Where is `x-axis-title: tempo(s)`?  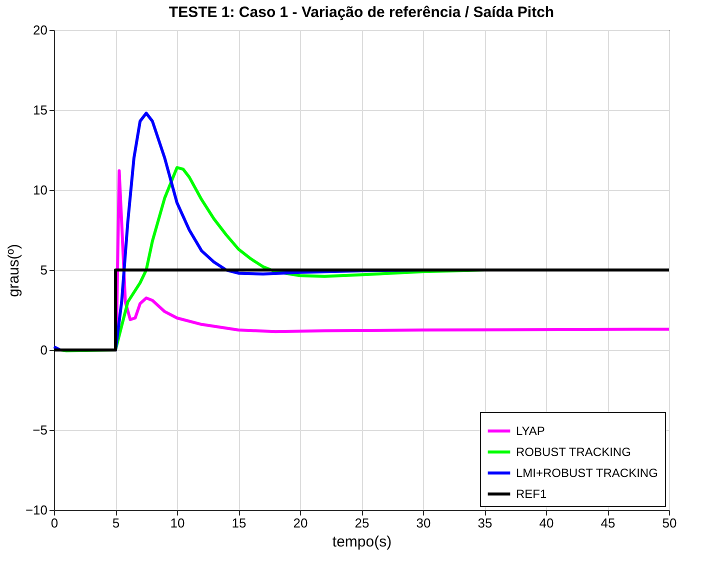 x-axis-title: tempo(s) is located at coordinates (362, 542).